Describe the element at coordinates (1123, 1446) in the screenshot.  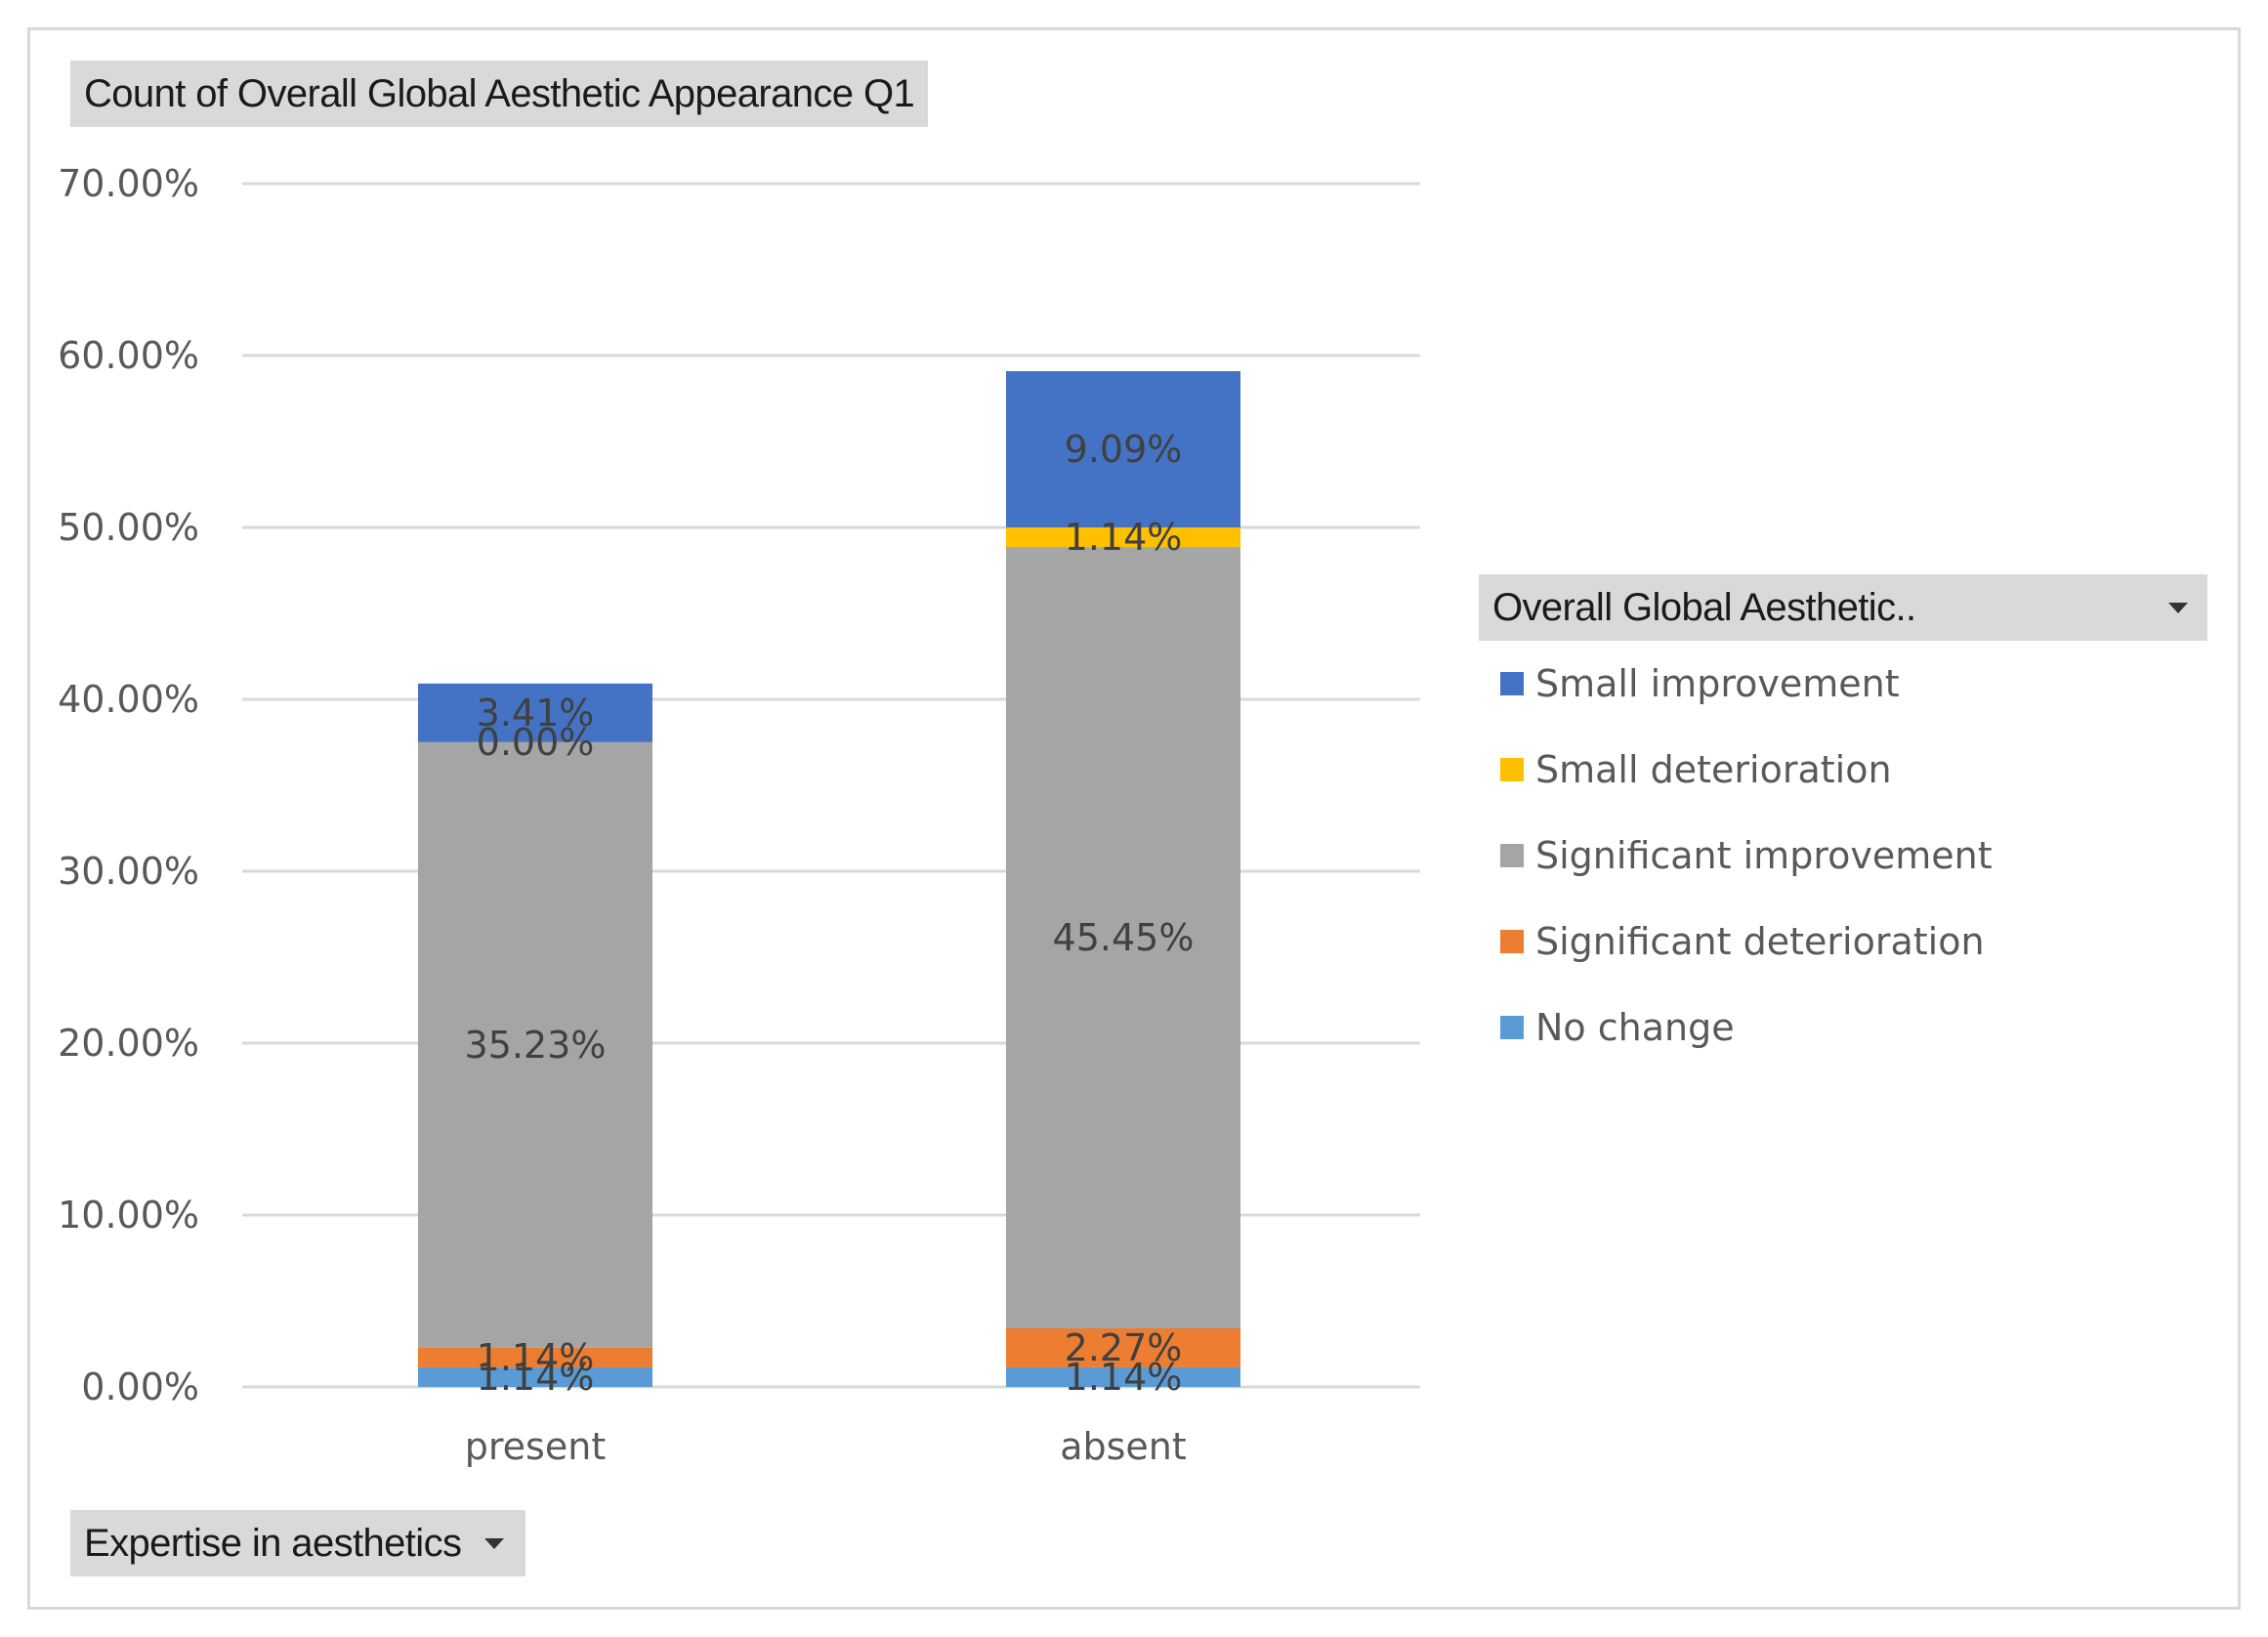
I see `x-tick-label: absent` at that location.